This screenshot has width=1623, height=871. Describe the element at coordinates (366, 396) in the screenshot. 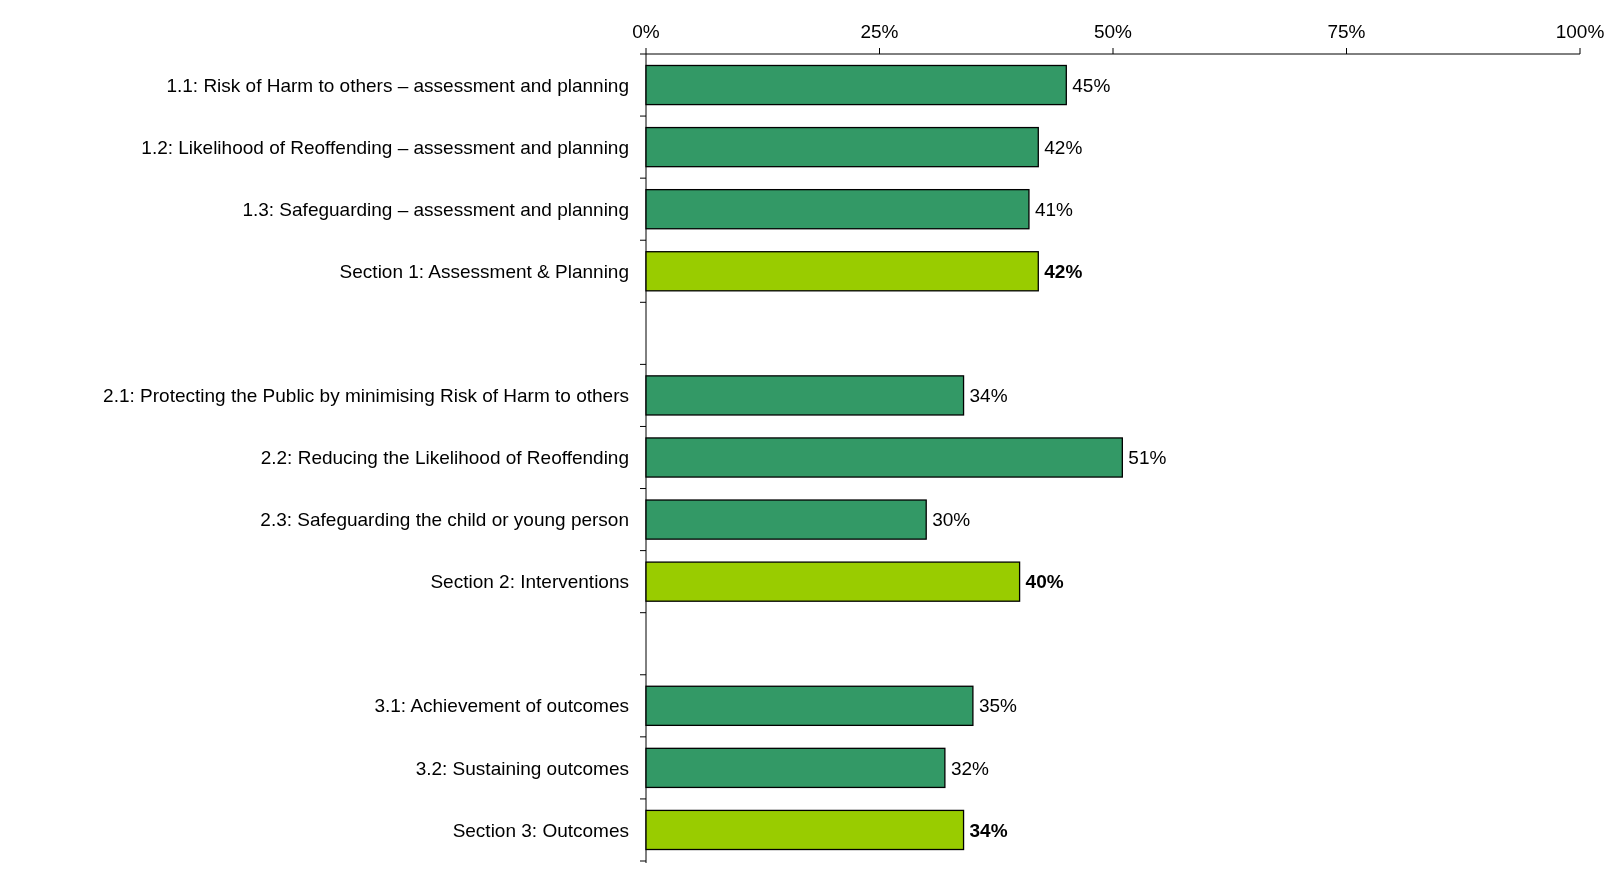

I see `y-tick-label: 2.1: Protecting the Public by minimising Risk of Harm to others` at that location.